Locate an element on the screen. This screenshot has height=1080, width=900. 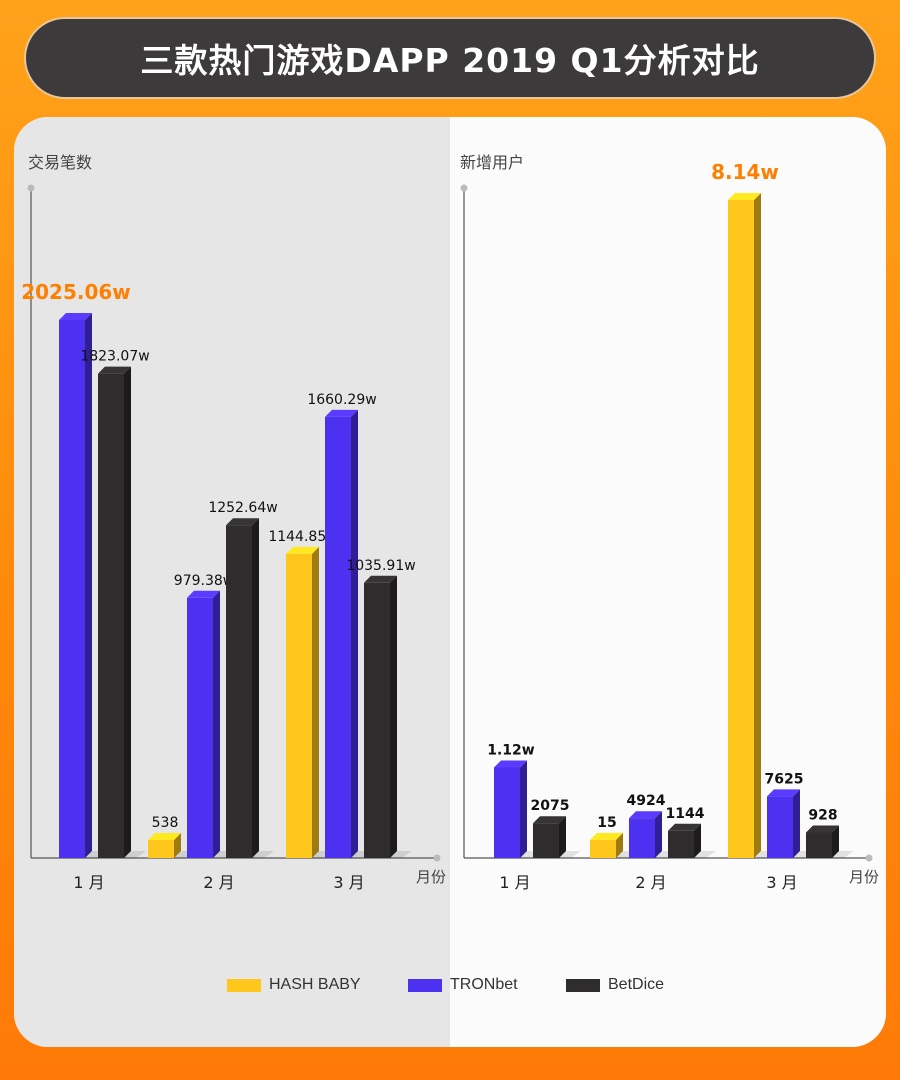
transactions-bar-betdice-1-top is located at coordinates (114, 370).